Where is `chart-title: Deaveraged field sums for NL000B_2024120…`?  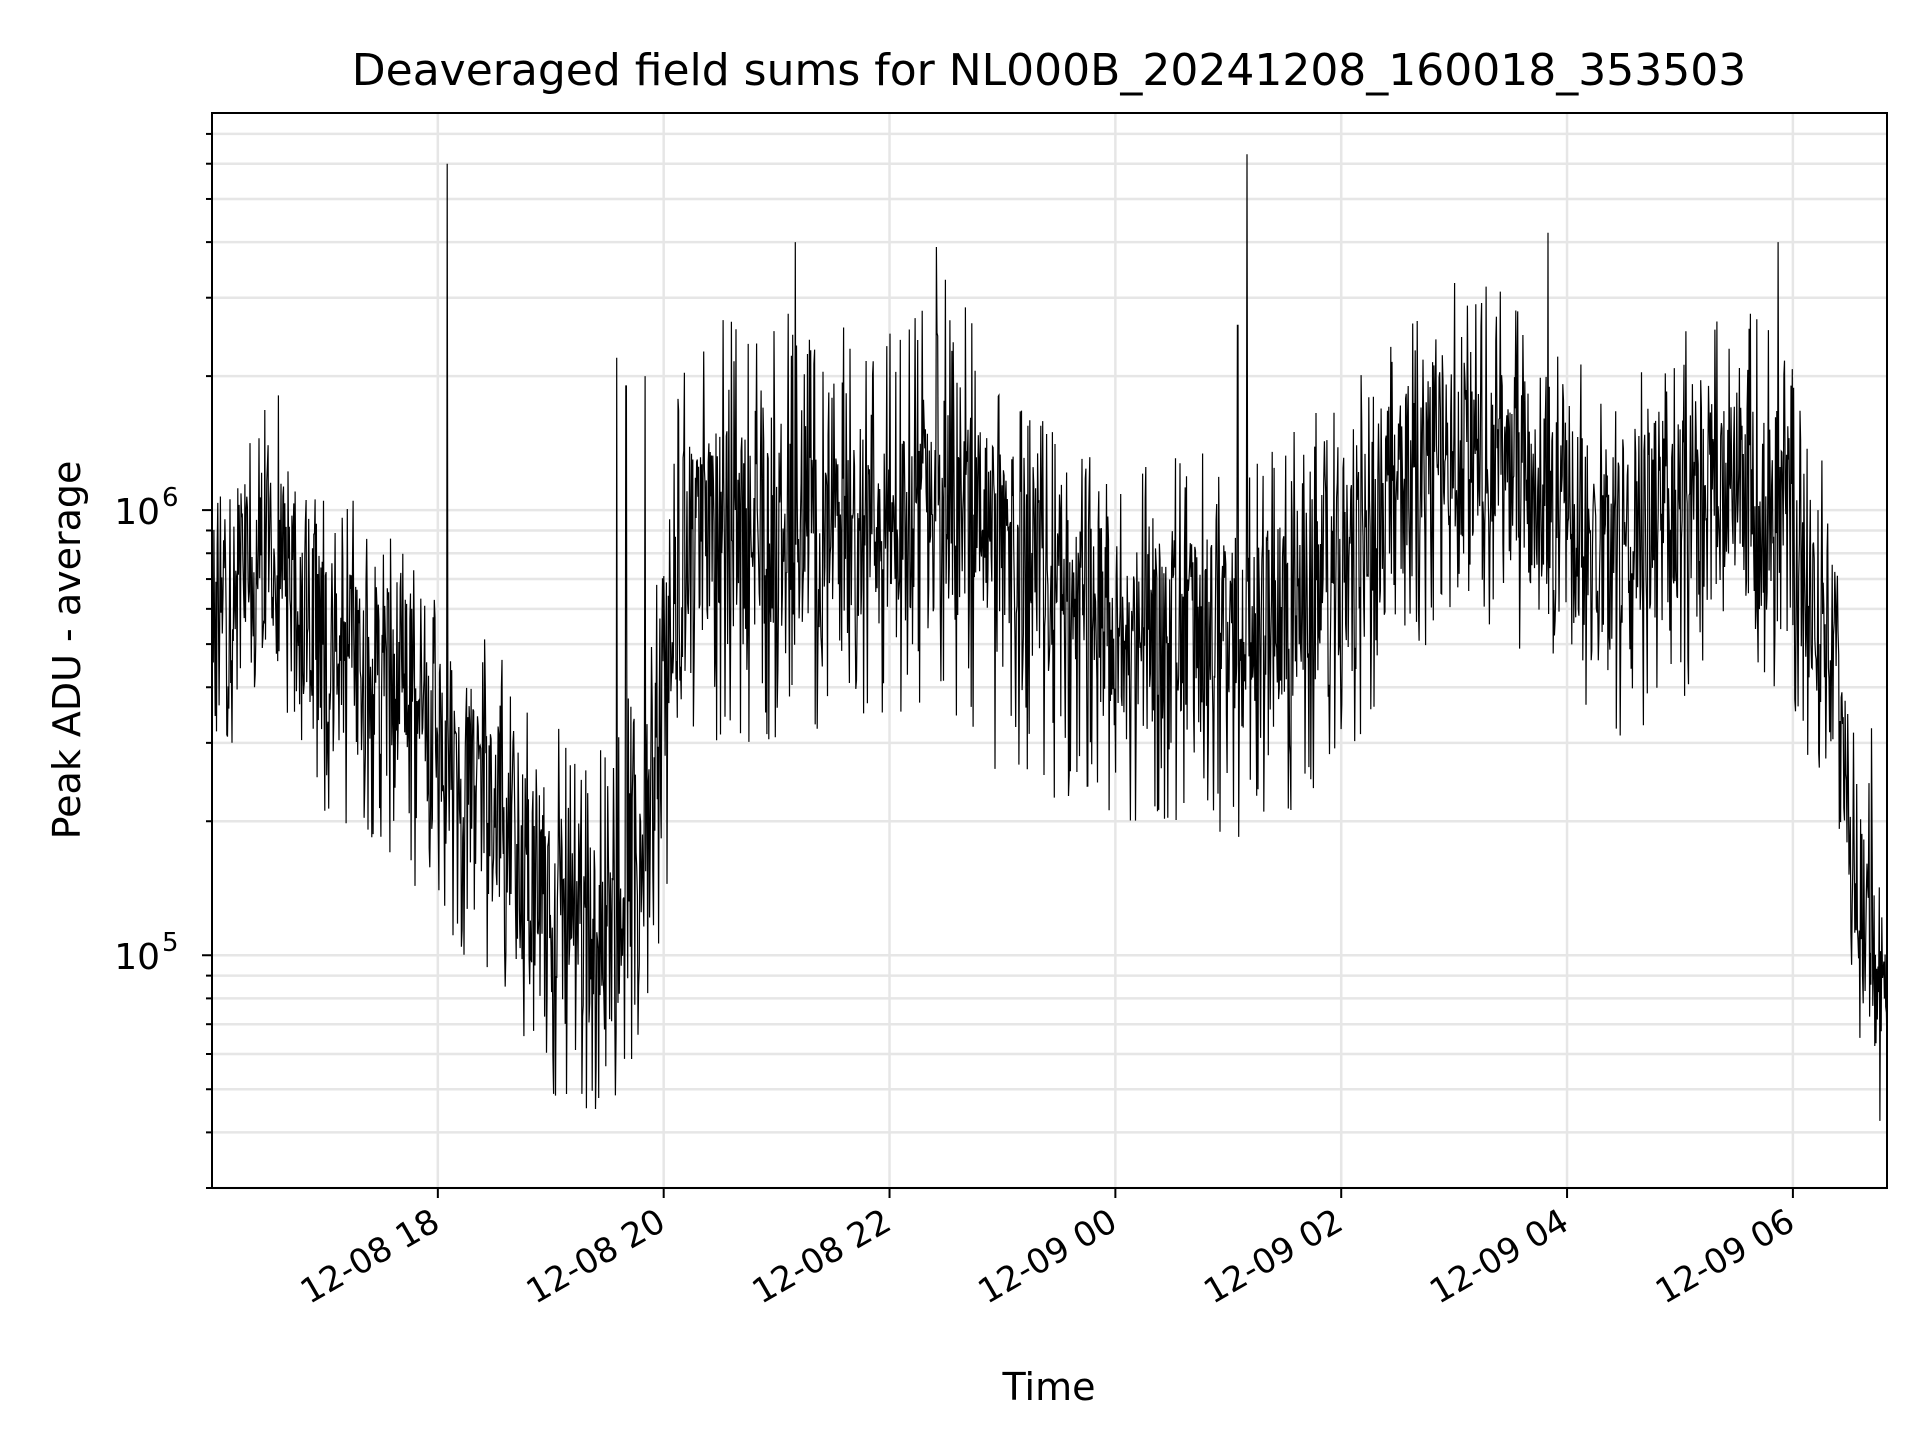 chart-title: Deaveraged field sums for NL000B_2024120… is located at coordinates (1049, 70).